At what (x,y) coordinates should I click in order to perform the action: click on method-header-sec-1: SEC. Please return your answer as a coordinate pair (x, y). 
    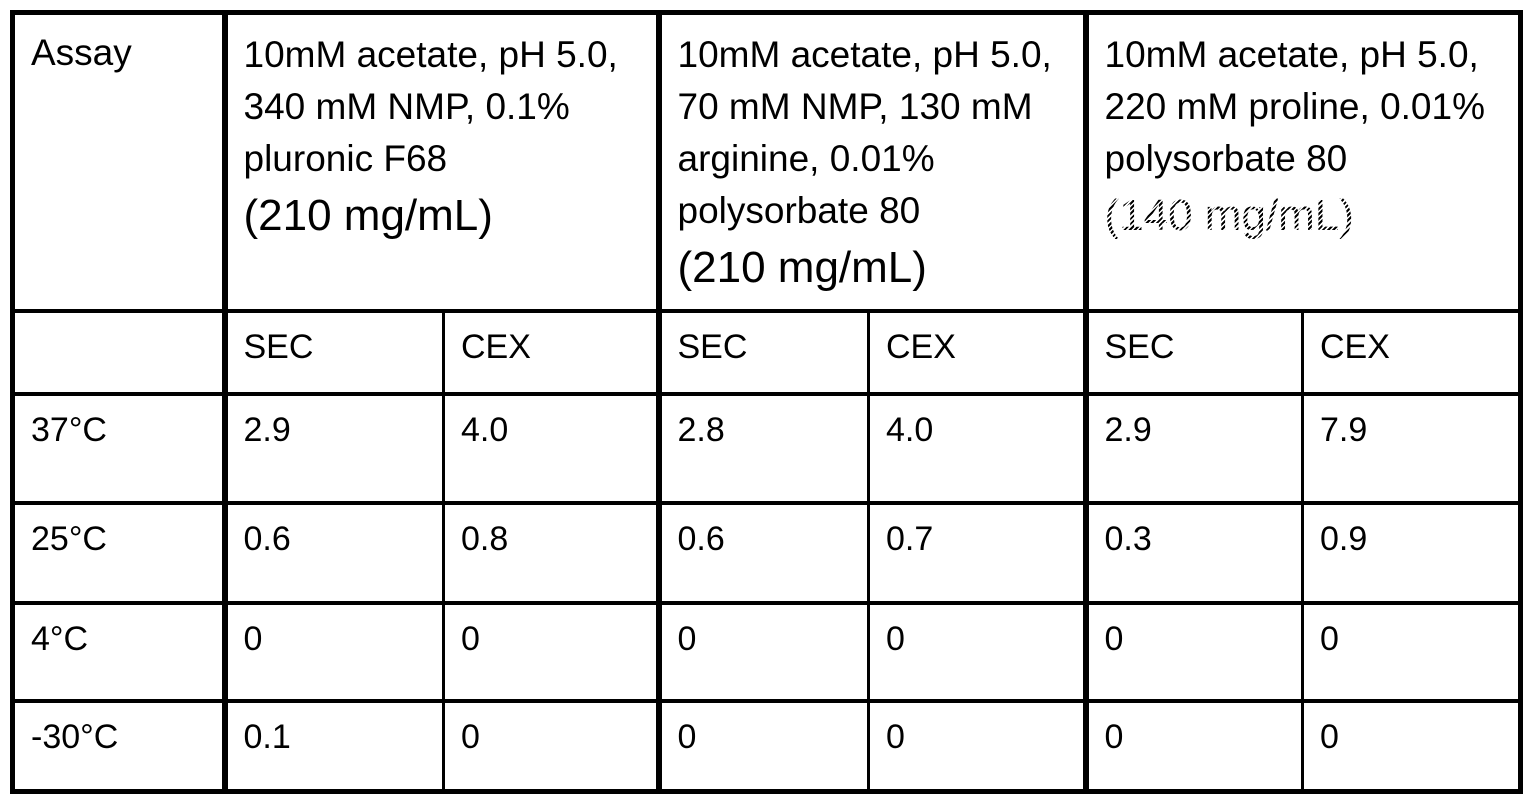
    Looking at the image, I should click on (333, 352).